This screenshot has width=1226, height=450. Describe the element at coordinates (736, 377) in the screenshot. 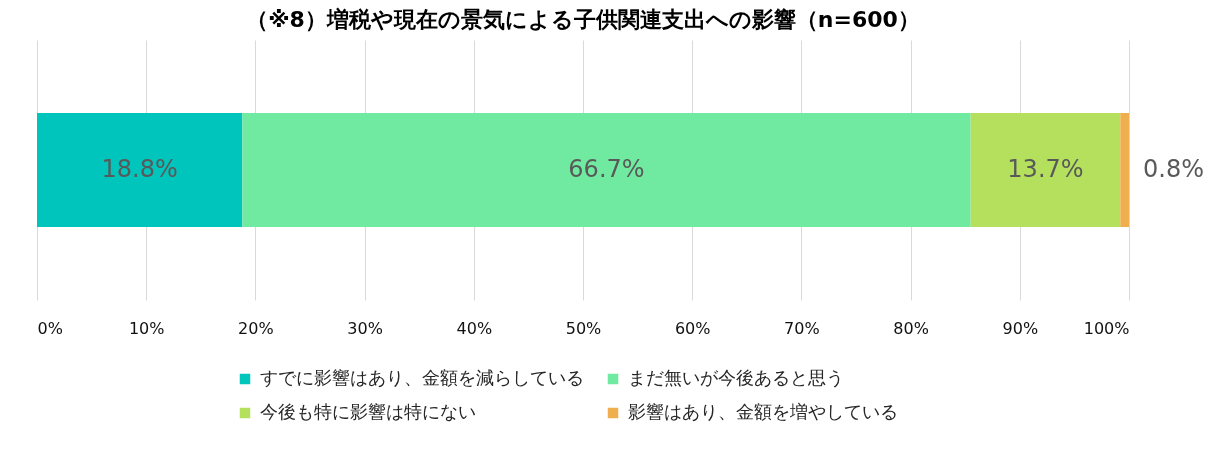

I see `legend-label: まだ無いが今後あると思う` at that location.